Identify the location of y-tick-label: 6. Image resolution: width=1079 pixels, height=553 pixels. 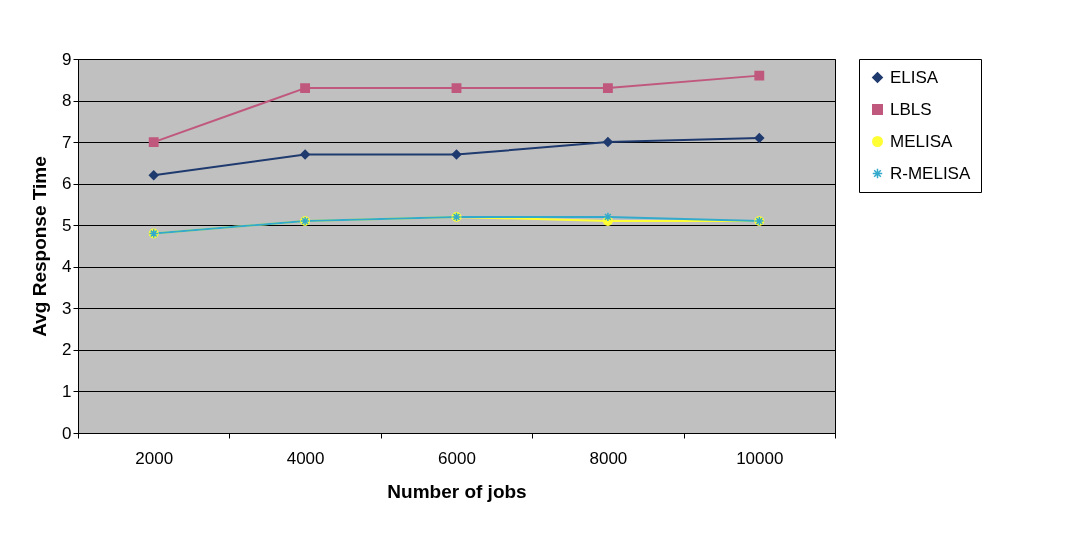
(67, 184).